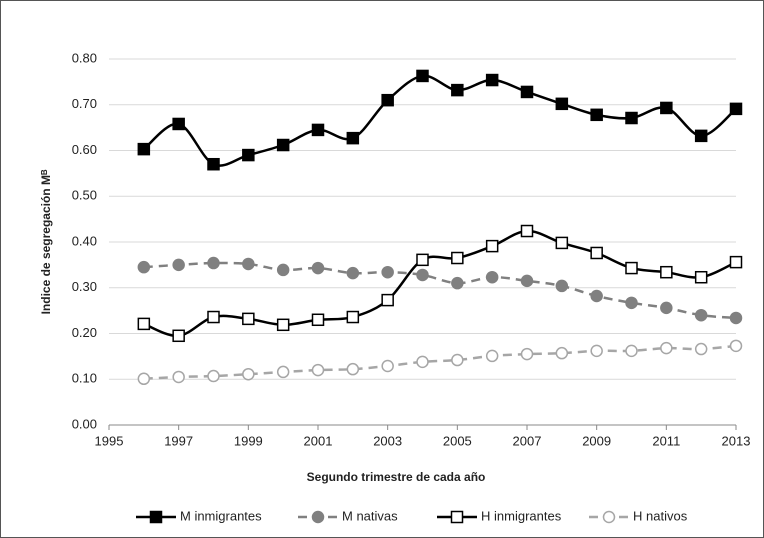 The image size is (764, 538). I want to click on y-tick-label: 0.00, so click(84, 423).